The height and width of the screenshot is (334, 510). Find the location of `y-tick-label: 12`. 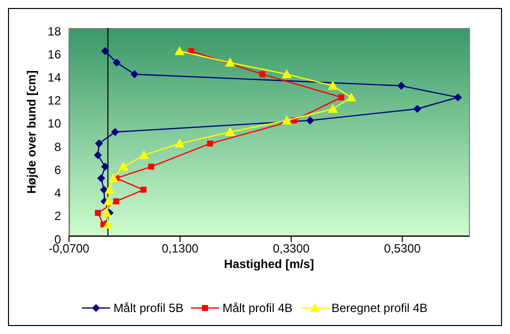

y-tick-label: 12 is located at coordinates (55, 101).